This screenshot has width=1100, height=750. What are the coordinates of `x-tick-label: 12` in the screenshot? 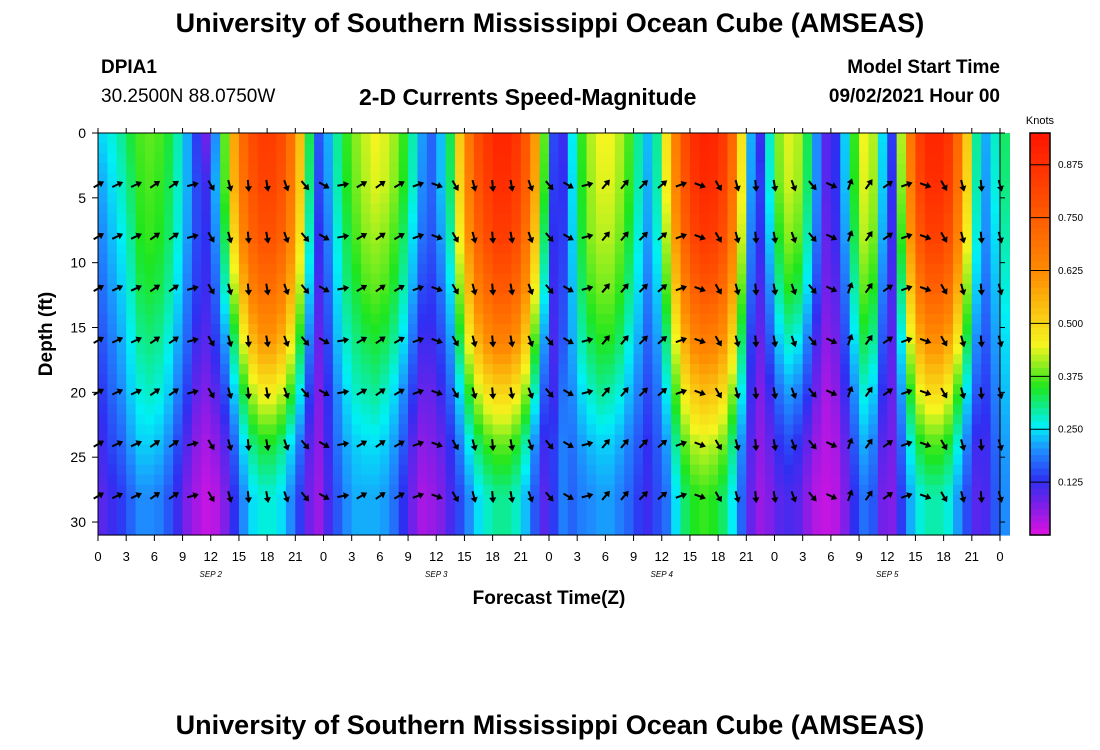 It's located at (211, 556).